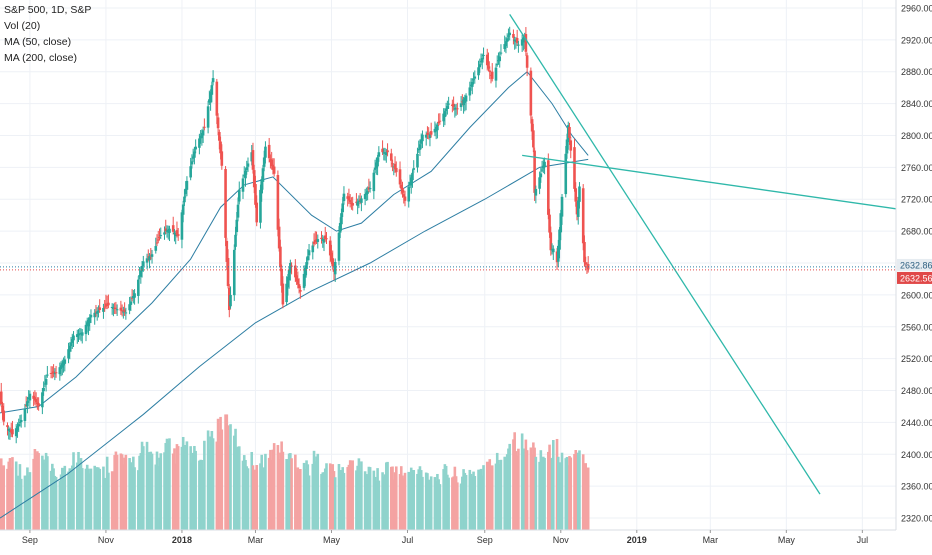 Image resolution: width=932 pixels, height=555 pixels. What do you see at coordinates (916, 232) in the screenshot?
I see `price-tick-label: 2680.00` at bounding box center [916, 232].